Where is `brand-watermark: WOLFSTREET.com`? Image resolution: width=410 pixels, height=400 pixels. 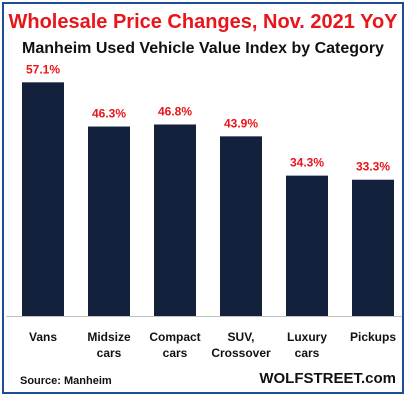 brand-watermark: WOLFSTREET.com is located at coordinates (327, 378).